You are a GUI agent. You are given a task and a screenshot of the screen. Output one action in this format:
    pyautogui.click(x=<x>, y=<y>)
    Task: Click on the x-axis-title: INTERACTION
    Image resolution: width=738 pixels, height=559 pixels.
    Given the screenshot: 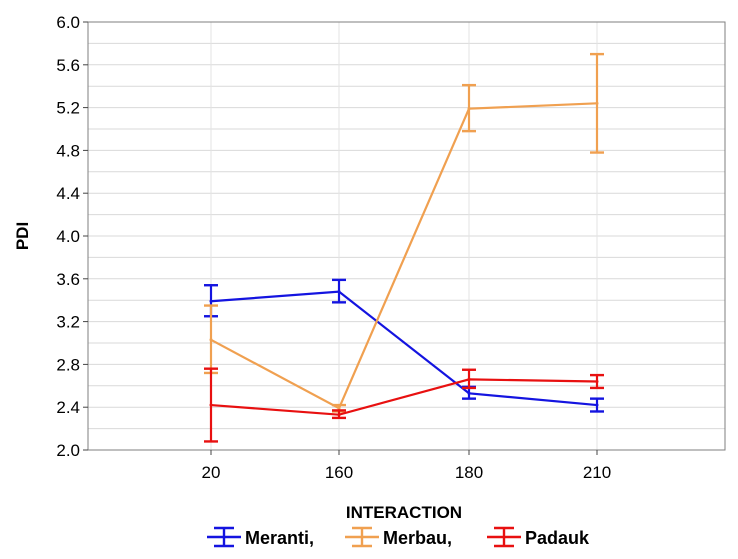 What is the action you would take?
    pyautogui.click(x=404, y=512)
    